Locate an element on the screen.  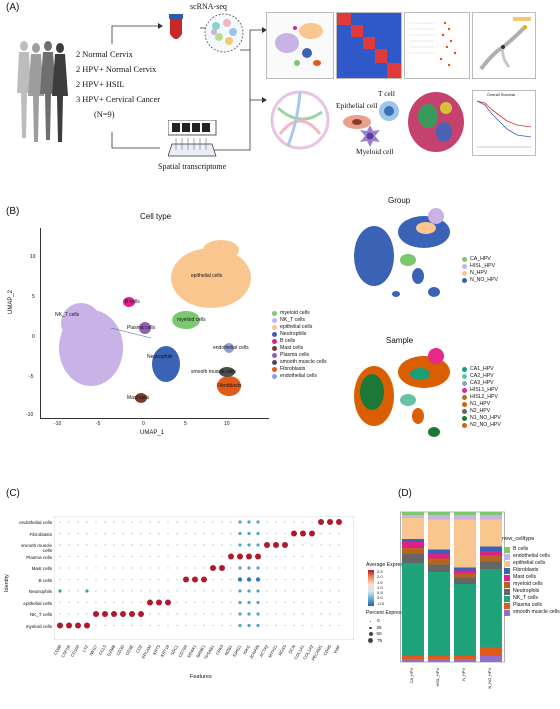
legend-item: HISL1_HPV is located at coordinates (481, 390).